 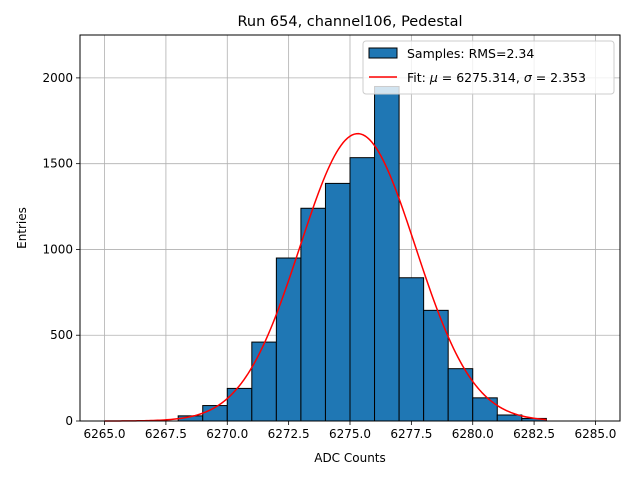 I want to click on y-tick-label: 2000, so click(x=57, y=78).